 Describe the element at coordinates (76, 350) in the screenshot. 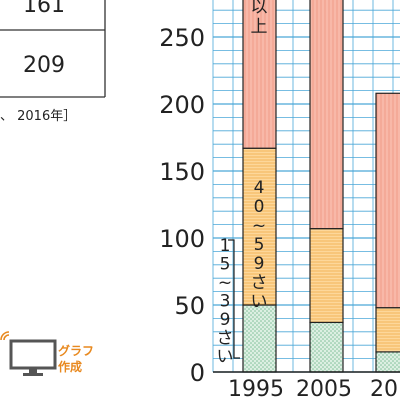

I see `logo-text-line1: グラフ` at that location.